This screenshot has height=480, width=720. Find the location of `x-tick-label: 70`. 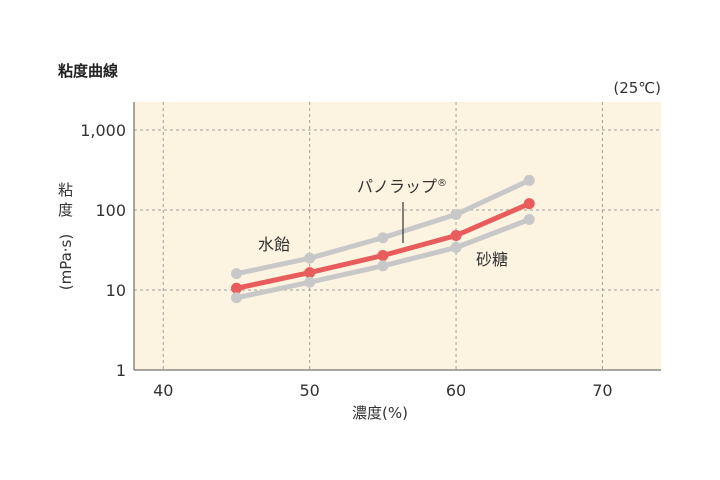

x-tick-label: 70 is located at coordinates (602, 390).